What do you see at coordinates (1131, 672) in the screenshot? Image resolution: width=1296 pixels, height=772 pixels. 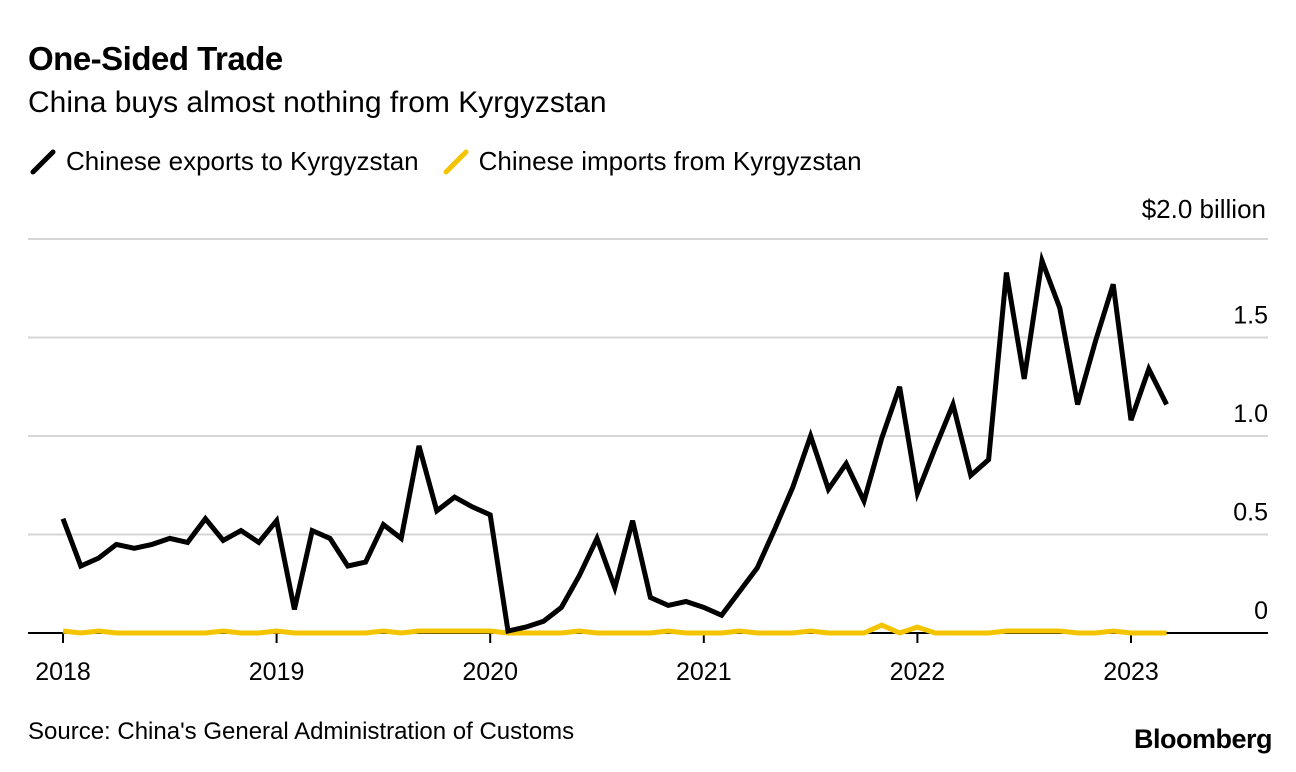 I see `x-tick-label: 2023` at bounding box center [1131, 672].